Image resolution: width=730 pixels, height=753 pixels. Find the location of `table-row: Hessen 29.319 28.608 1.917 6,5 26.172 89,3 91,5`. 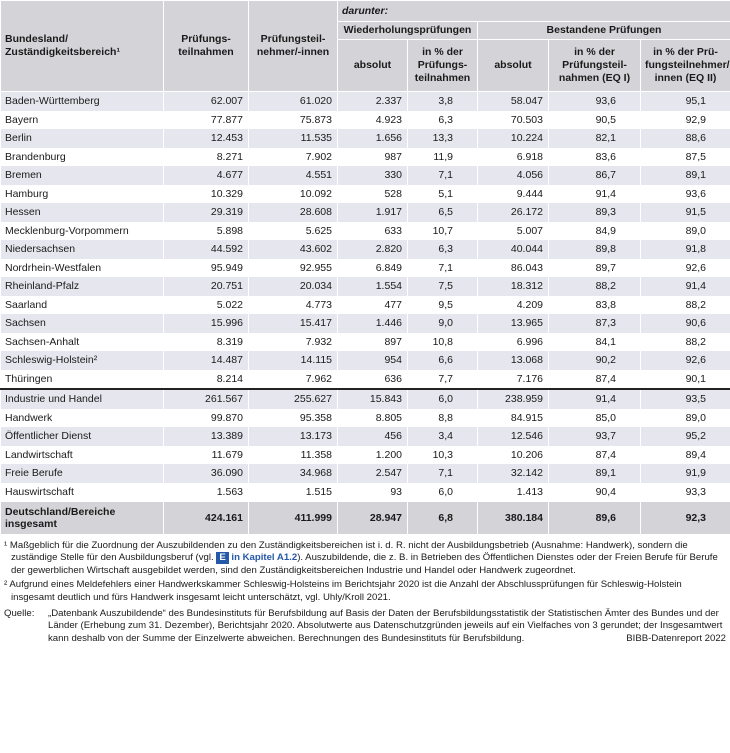

table-row: Hessen 29.319 28.608 1.917 6,5 26.172 89,3 91,5 is located at coordinates (365, 212).